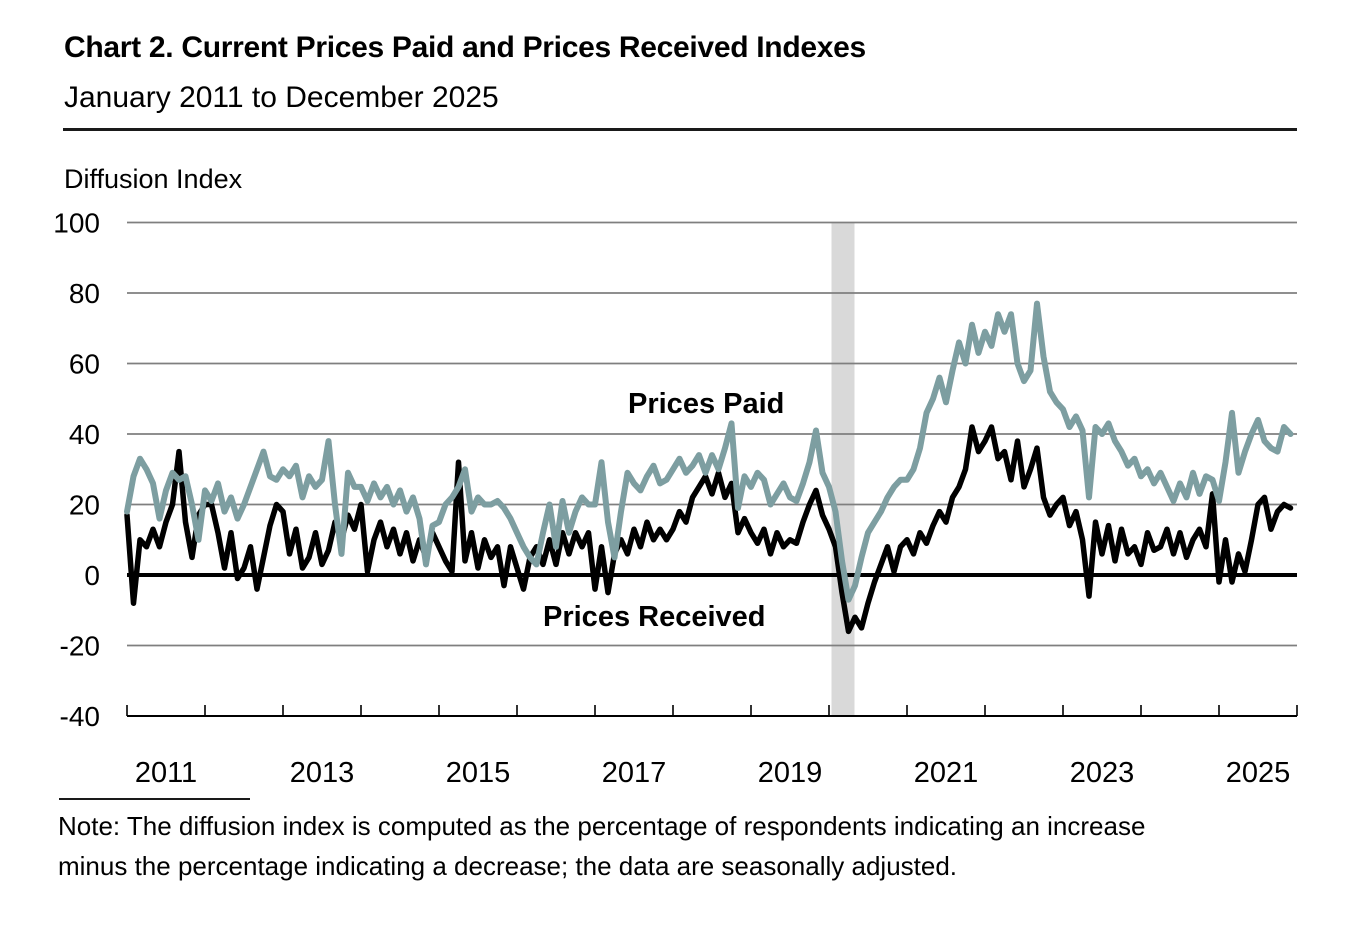  What do you see at coordinates (80, 716) in the screenshot?
I see `y-tick-label: -40` at bounding box center [80, 716].